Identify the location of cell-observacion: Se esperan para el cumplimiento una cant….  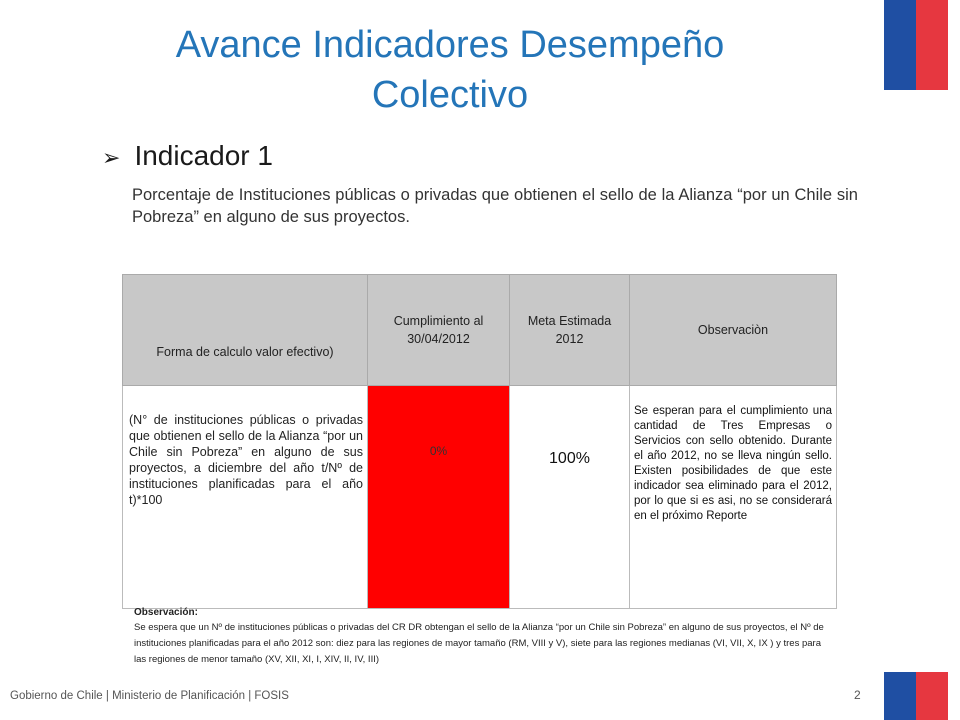
(733, 497).